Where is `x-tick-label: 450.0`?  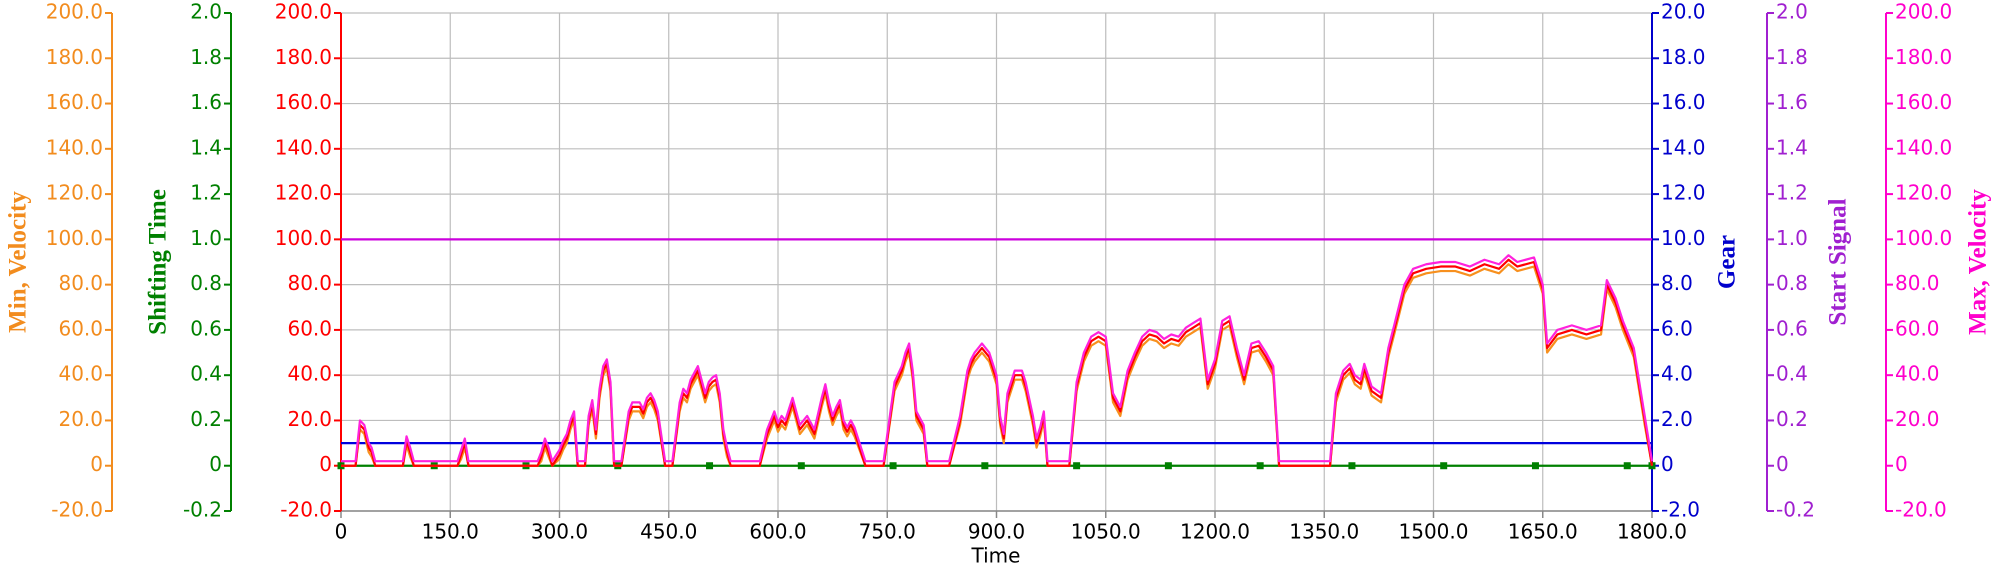
x-tick-label: 450.0 is located at coordinates (668, 532).